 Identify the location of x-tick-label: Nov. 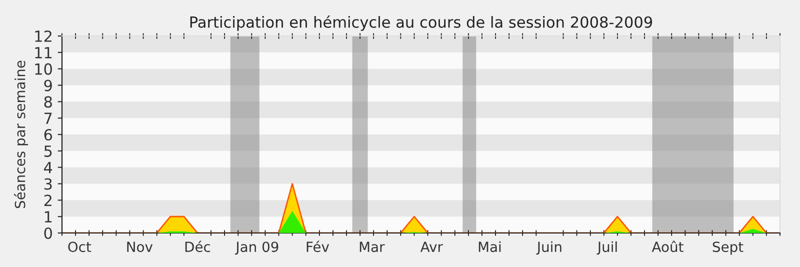
(140, 247).